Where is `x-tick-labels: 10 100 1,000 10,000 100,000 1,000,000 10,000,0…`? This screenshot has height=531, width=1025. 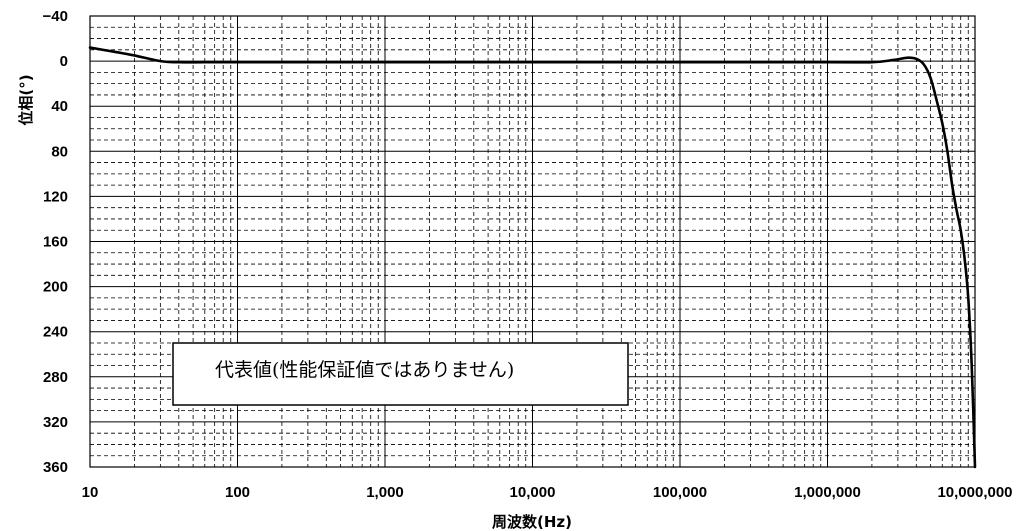 x-tick-labels: 10 100 1,000 10,000 100,000 1,000,000 10,000,0… is located at coordinates (547, 492).